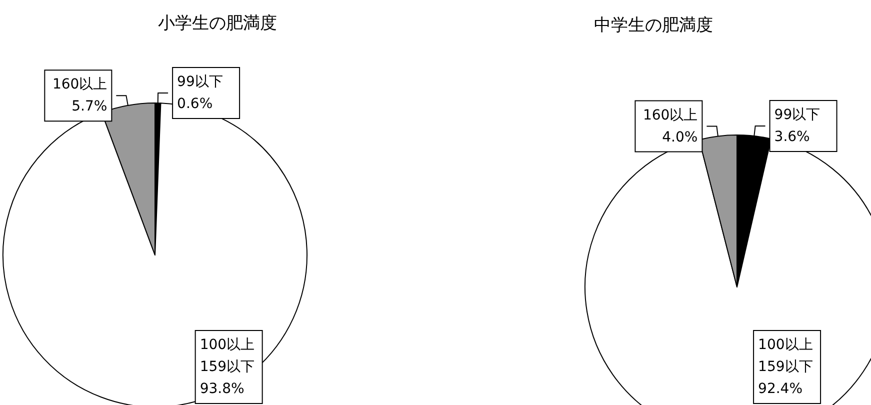  Describe the element at coordinates (90, 106) in the screenshot. I see `data-label: 5.7%` at that location.